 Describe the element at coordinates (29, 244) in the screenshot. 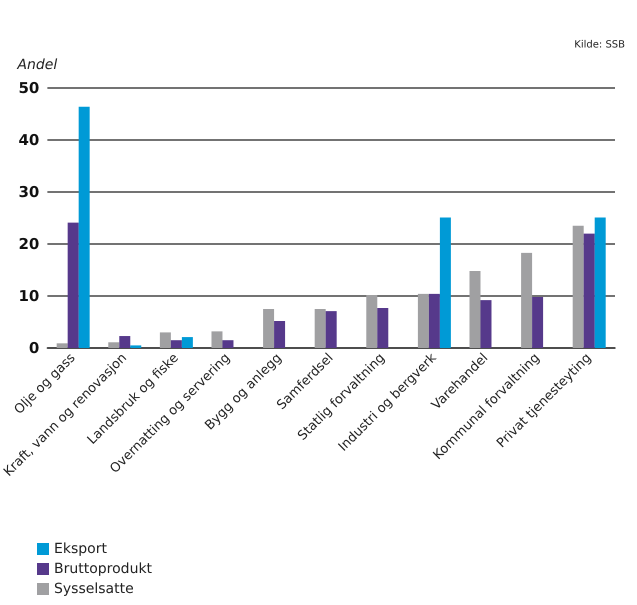

I see `y-tick-label: 20` at that location.